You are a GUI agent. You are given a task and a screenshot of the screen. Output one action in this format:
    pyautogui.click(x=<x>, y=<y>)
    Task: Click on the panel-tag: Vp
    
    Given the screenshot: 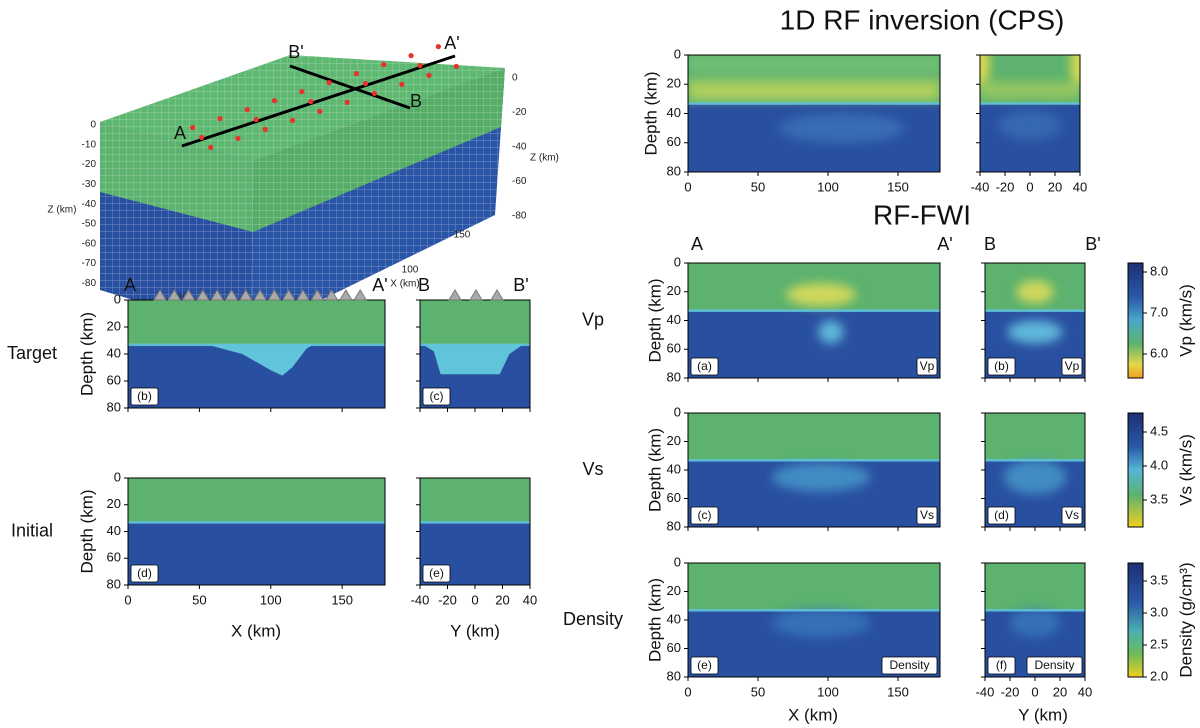 What is the action you would take?
    pyautogui.click(x=1072, y=366)
    